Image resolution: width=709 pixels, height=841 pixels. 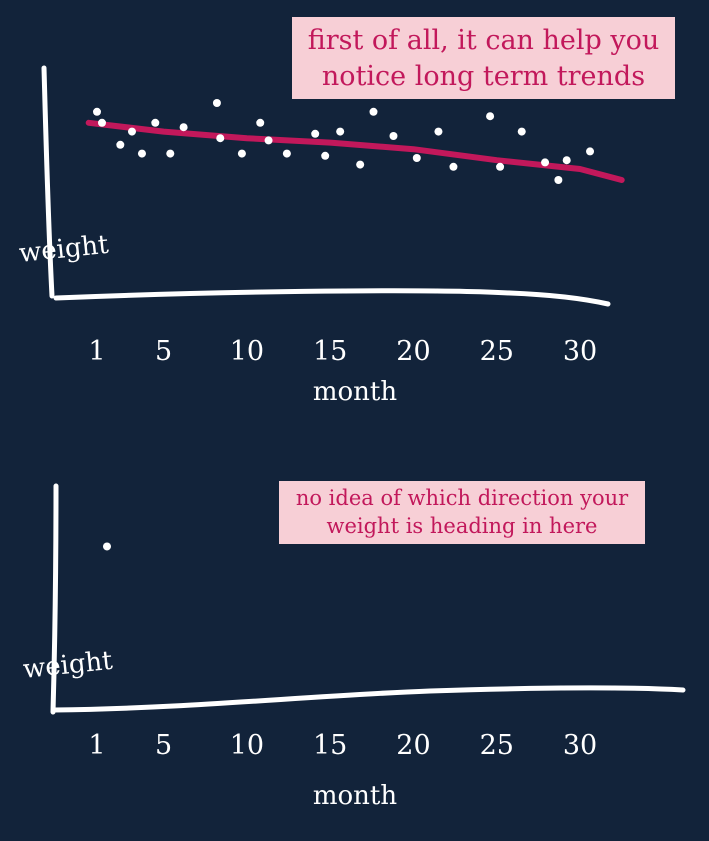 What do you see at coordinates (355, 151) in the screenshot?
I see `trend-line` at bounding box center [355, 151].